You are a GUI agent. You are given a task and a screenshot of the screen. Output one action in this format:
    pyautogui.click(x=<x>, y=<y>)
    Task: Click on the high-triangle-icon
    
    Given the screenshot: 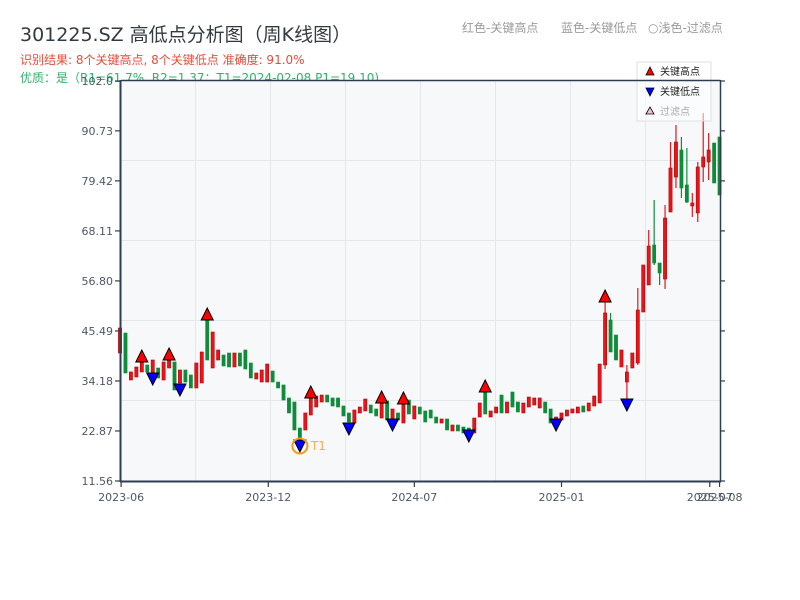 What is the action you would take?
    pyautogui.click(x=650, y=71)
    